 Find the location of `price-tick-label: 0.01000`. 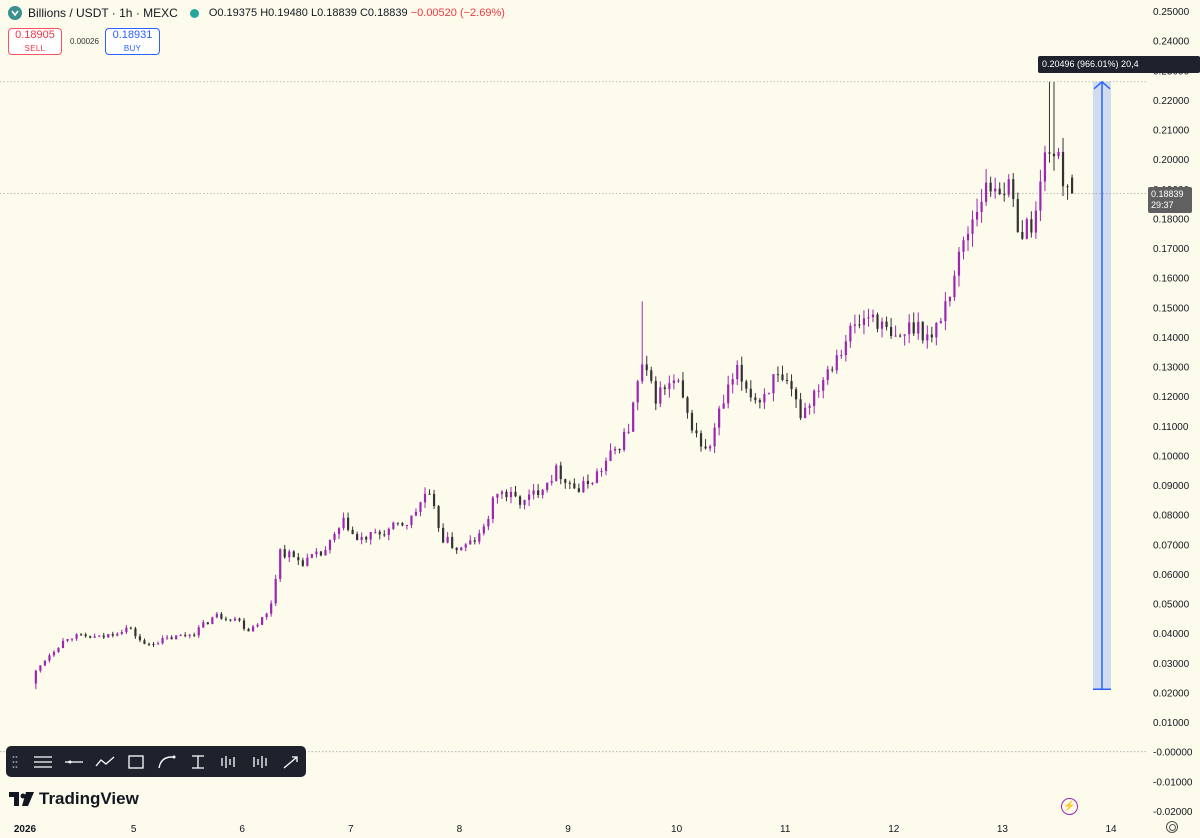

price-tick-label: 0.01000 is located at coordinates (1171, 723).